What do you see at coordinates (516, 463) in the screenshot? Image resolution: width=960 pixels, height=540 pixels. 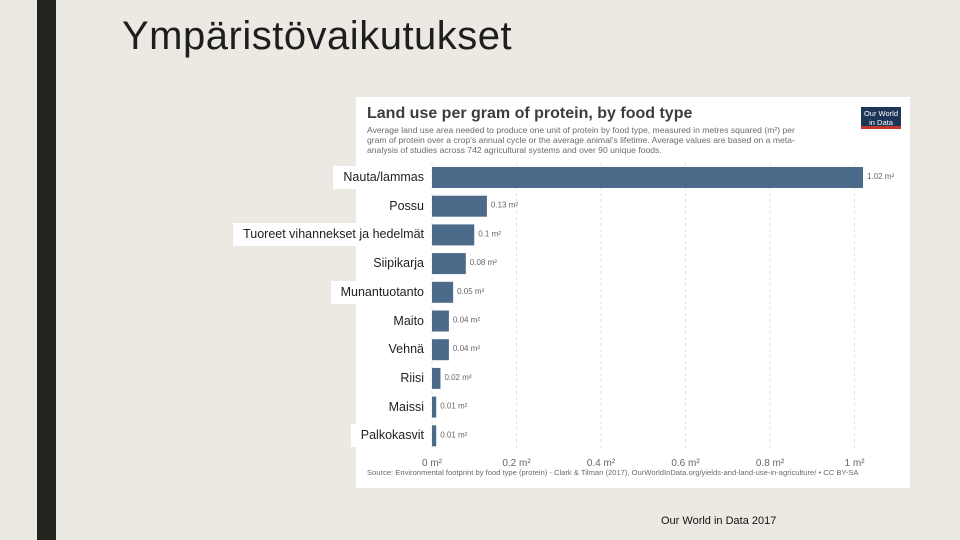 I see `x-tick-label: 0.2 m²` at bounding box center [516, 463].